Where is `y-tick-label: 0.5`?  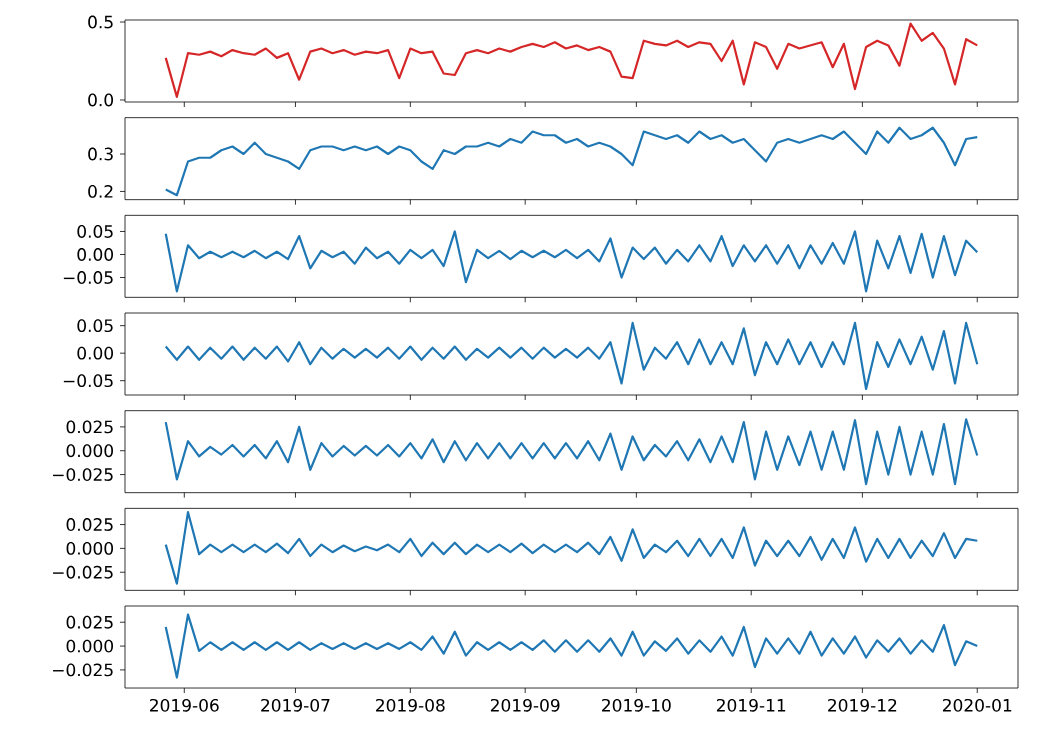
y-tick-label: 0.5 is located at coordinates (100, 22).